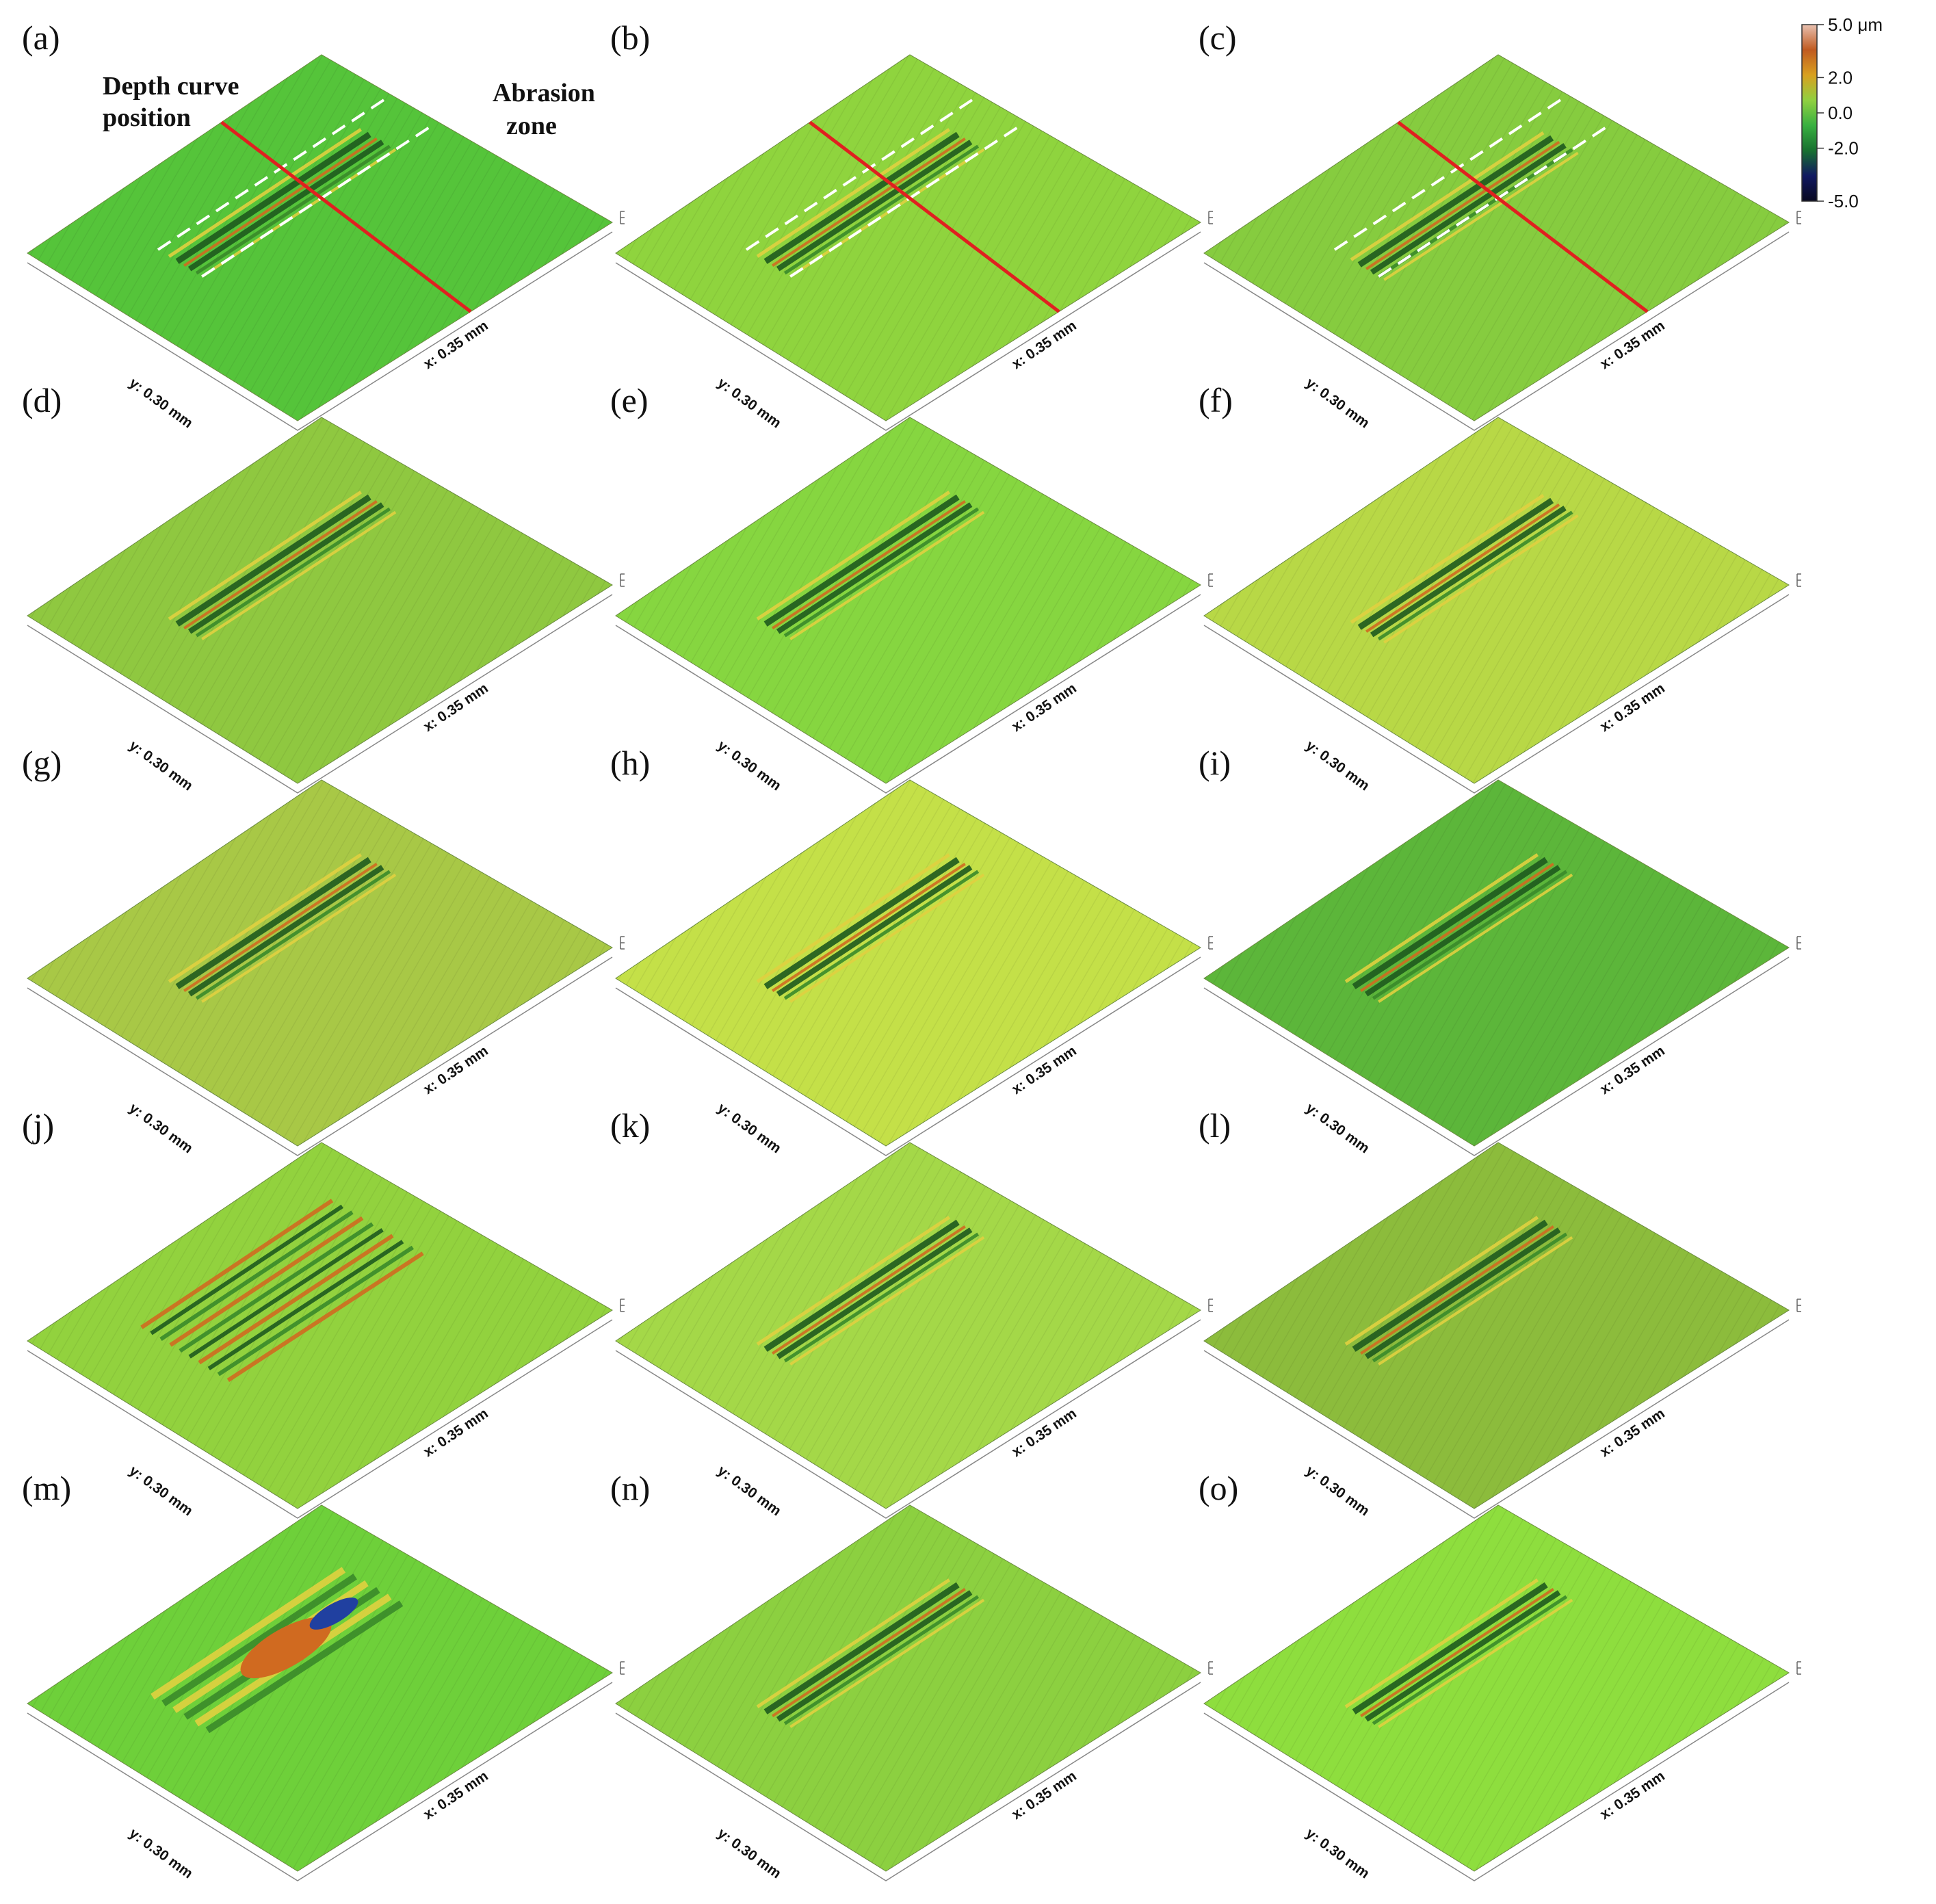  I want to click on panel-g: (g)y: 0.30 mmx: 0.35 mm, so click(323, 950).